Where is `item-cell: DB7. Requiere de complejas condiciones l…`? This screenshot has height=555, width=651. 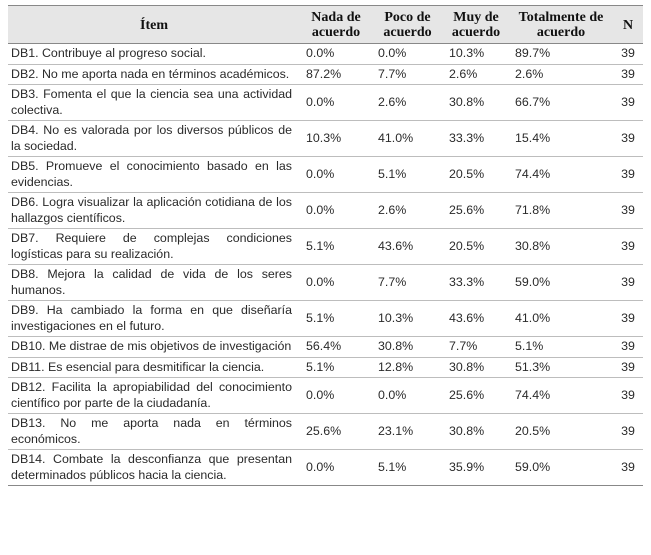 item-cell: DB7. Requiere de complejas condiciones l… is located at coordinates (154, 246).